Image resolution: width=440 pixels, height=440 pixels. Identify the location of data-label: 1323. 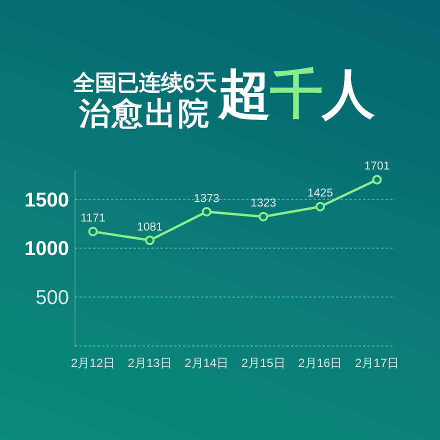
(263, 204).